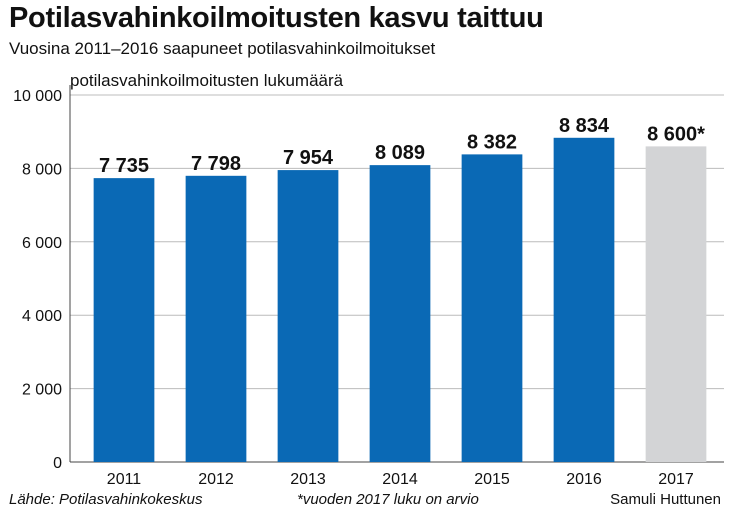 The image size is (730, 513). Describe the element at coordinates (276, 18) in the screenshot. I see `chart-title: Potilasvahinkoilmoitusten kasvu taittuu` at that location.